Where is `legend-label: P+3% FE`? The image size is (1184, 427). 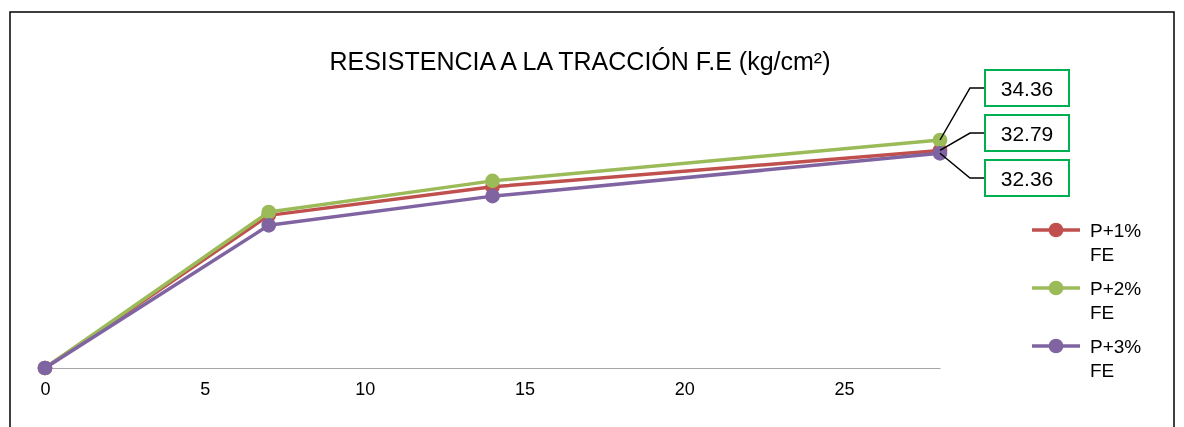 legend-label: P+3% FE is located at coordinates (1116, 358).